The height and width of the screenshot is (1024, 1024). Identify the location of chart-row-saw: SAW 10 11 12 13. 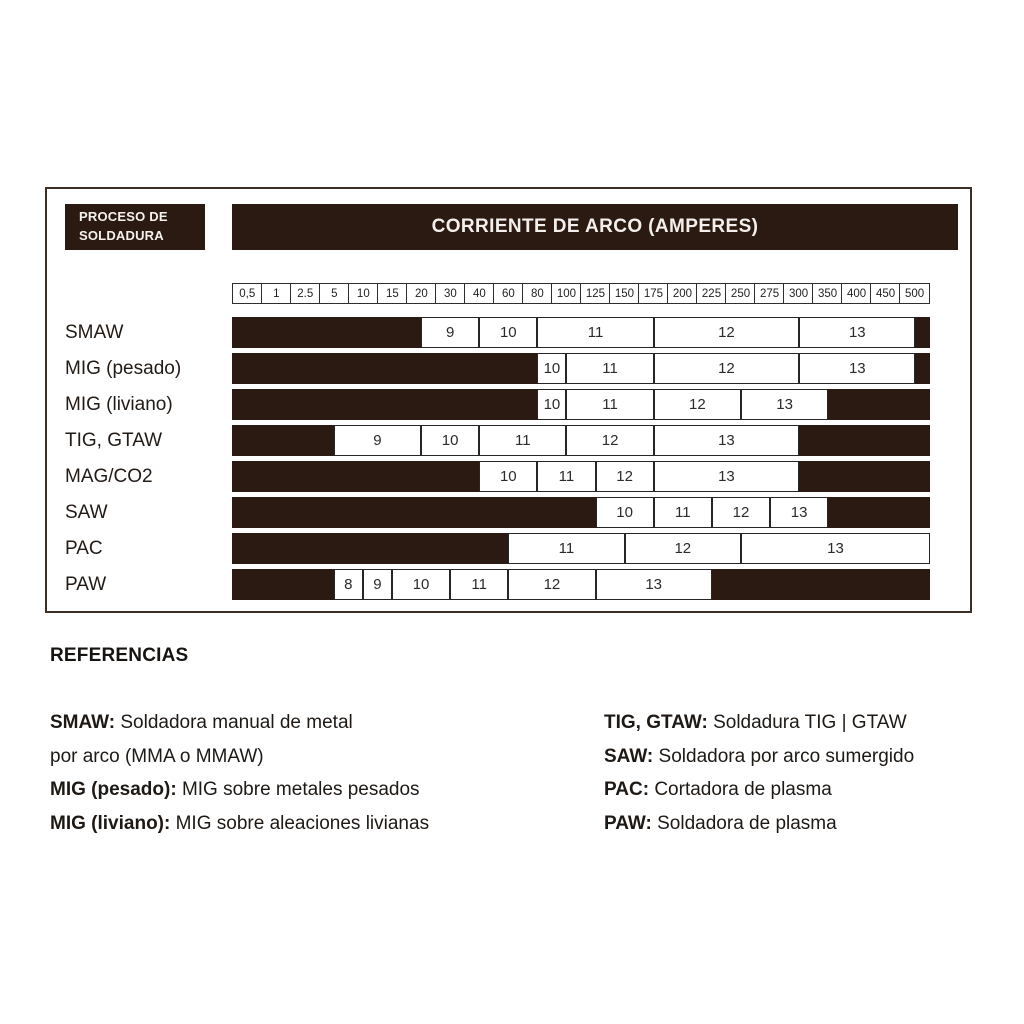
(508, 512).